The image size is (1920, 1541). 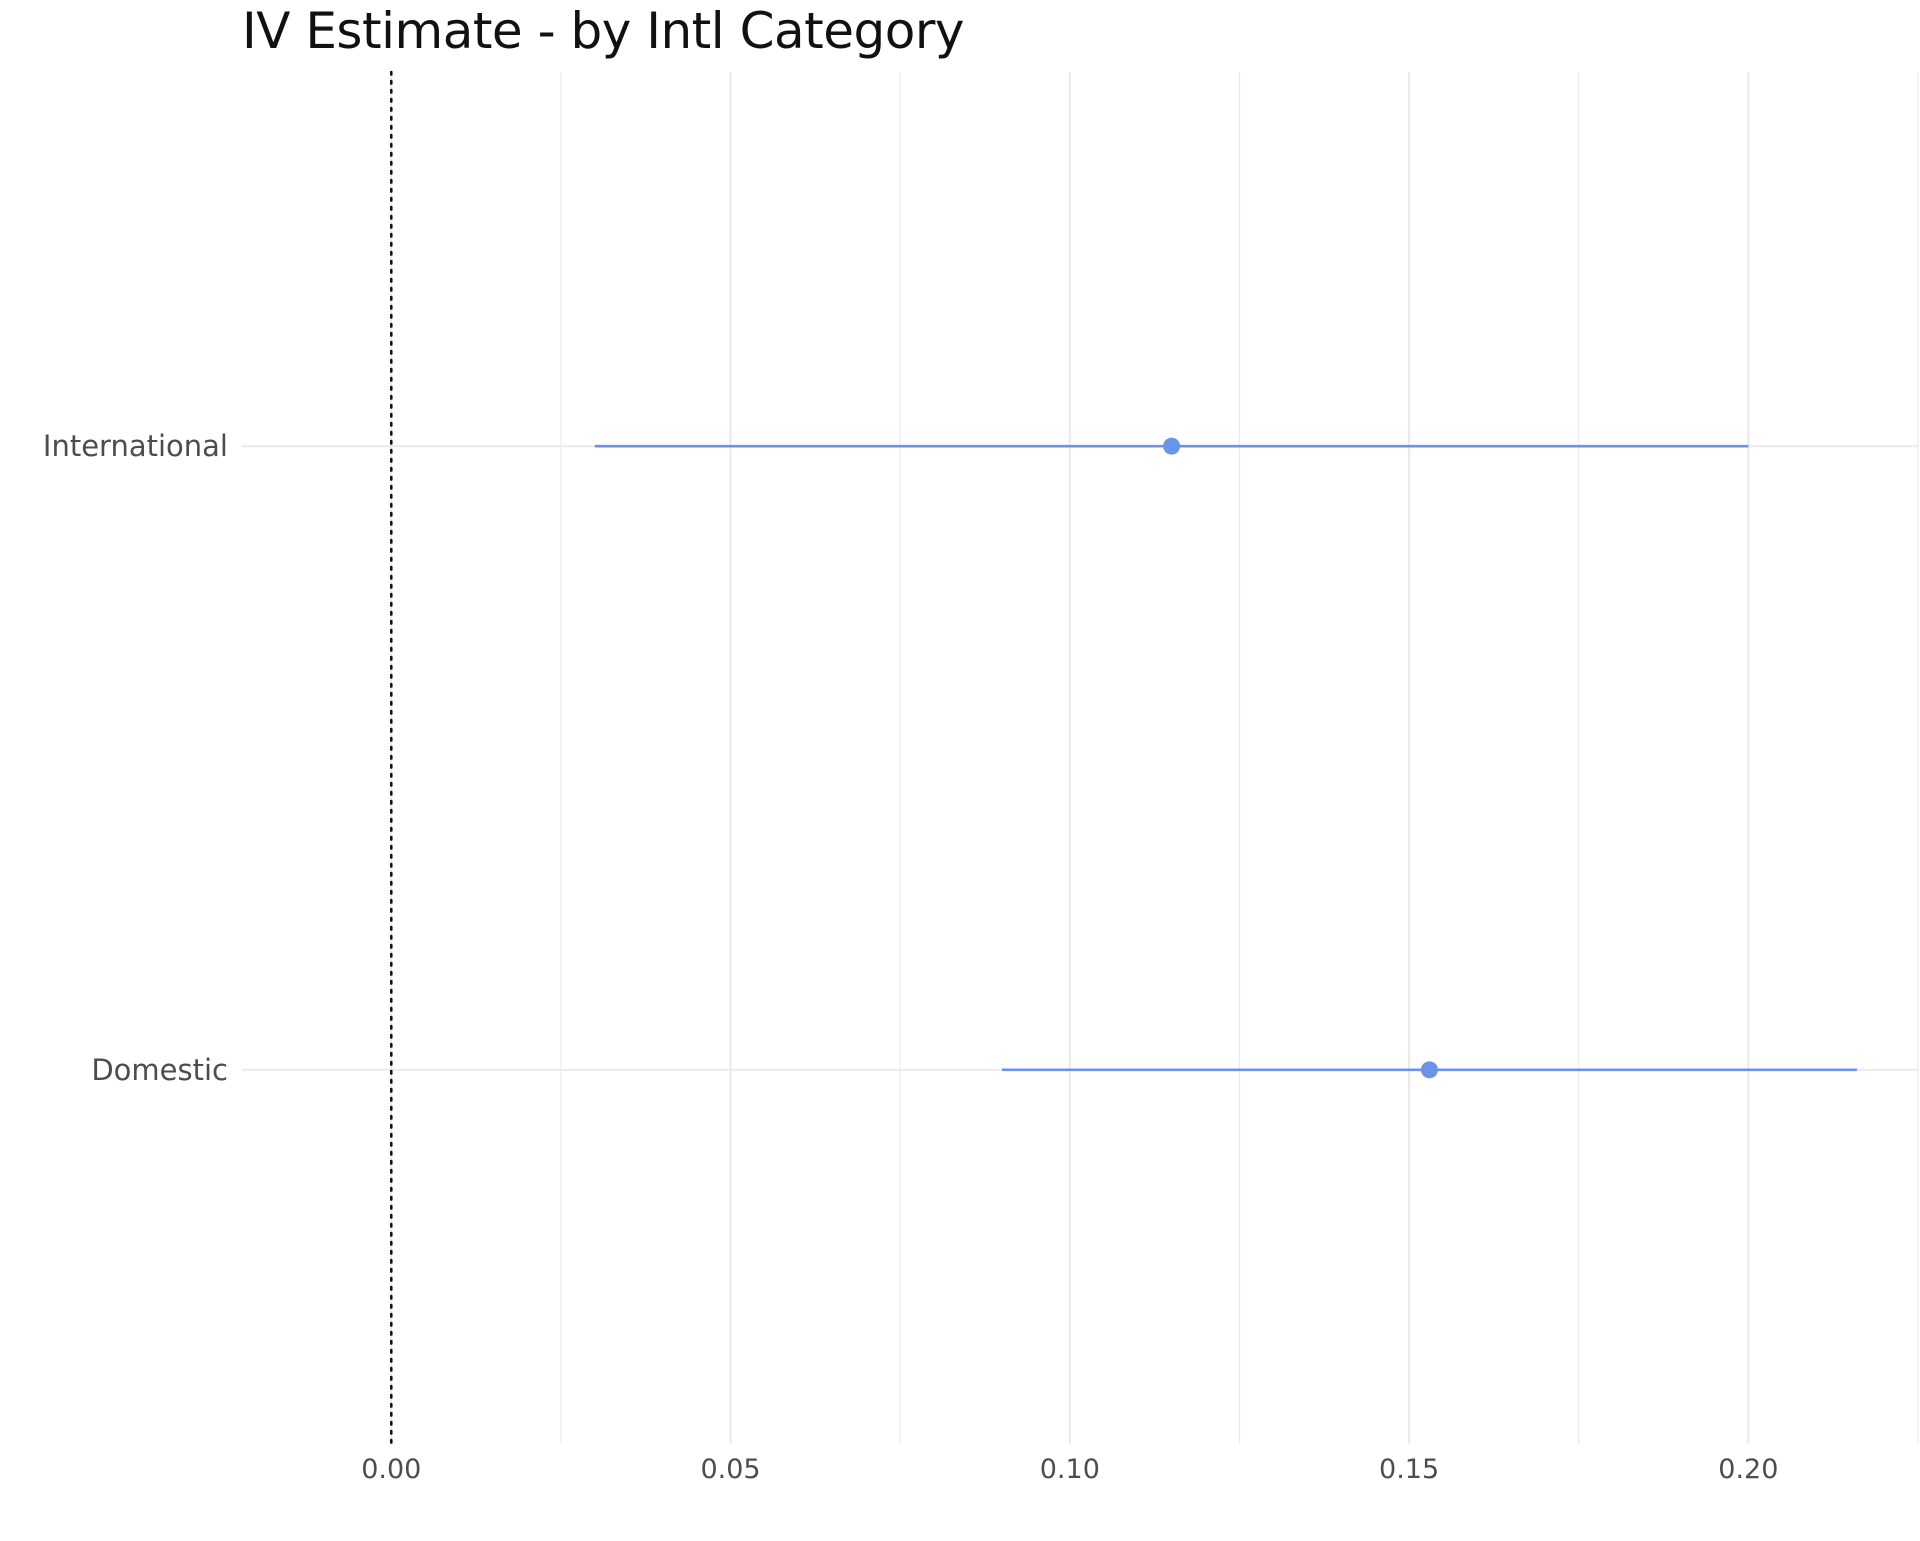 What do you see at coordinates (603, 31) in the screenshot?
I see `chart-title: IV Estimate - by Intl Category` at bounding box center [603, 31].